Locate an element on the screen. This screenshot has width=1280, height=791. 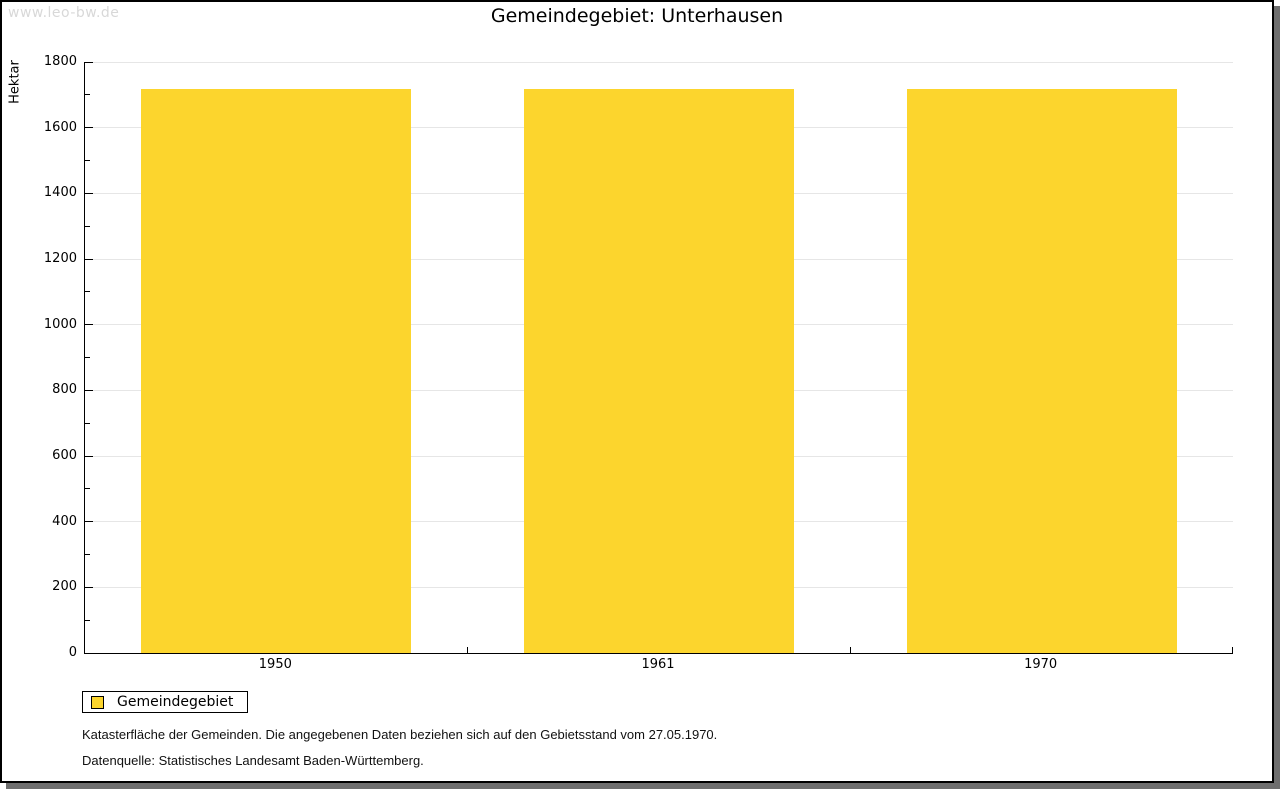
watermark: www.leo-bw.de is located at coordinates (64, 13).